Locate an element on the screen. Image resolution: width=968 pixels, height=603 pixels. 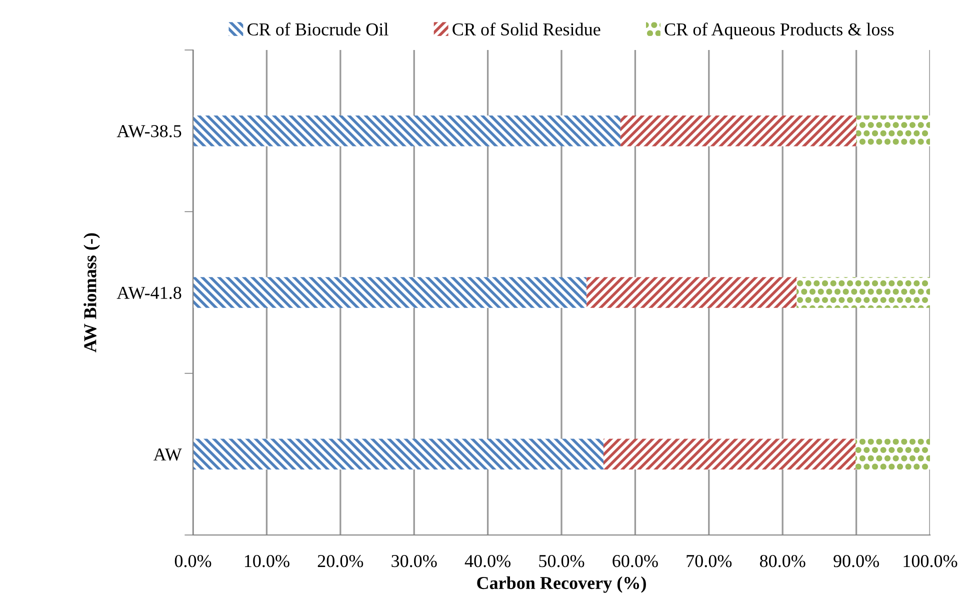
x-tick-label: 0.0% is located at coordinates (193, 561).